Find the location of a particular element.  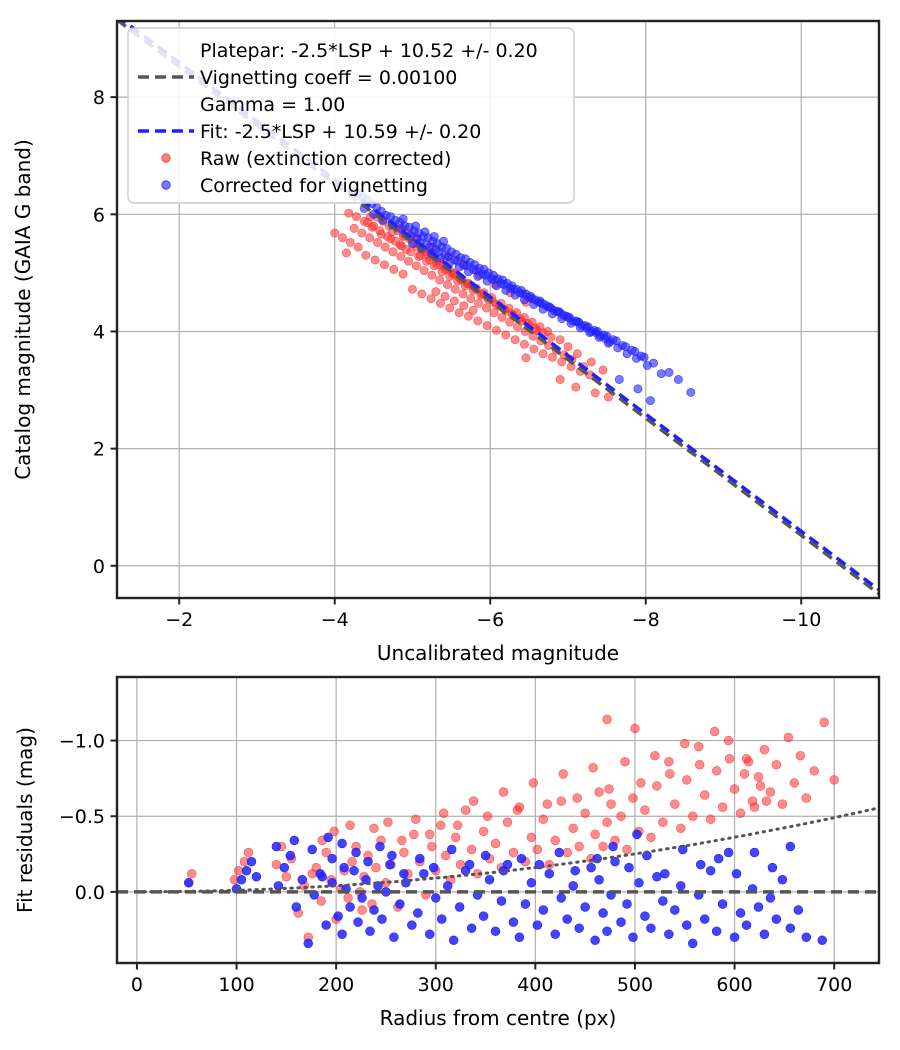

tick-label-y: 0.0 is located at coordinates (90, 893).